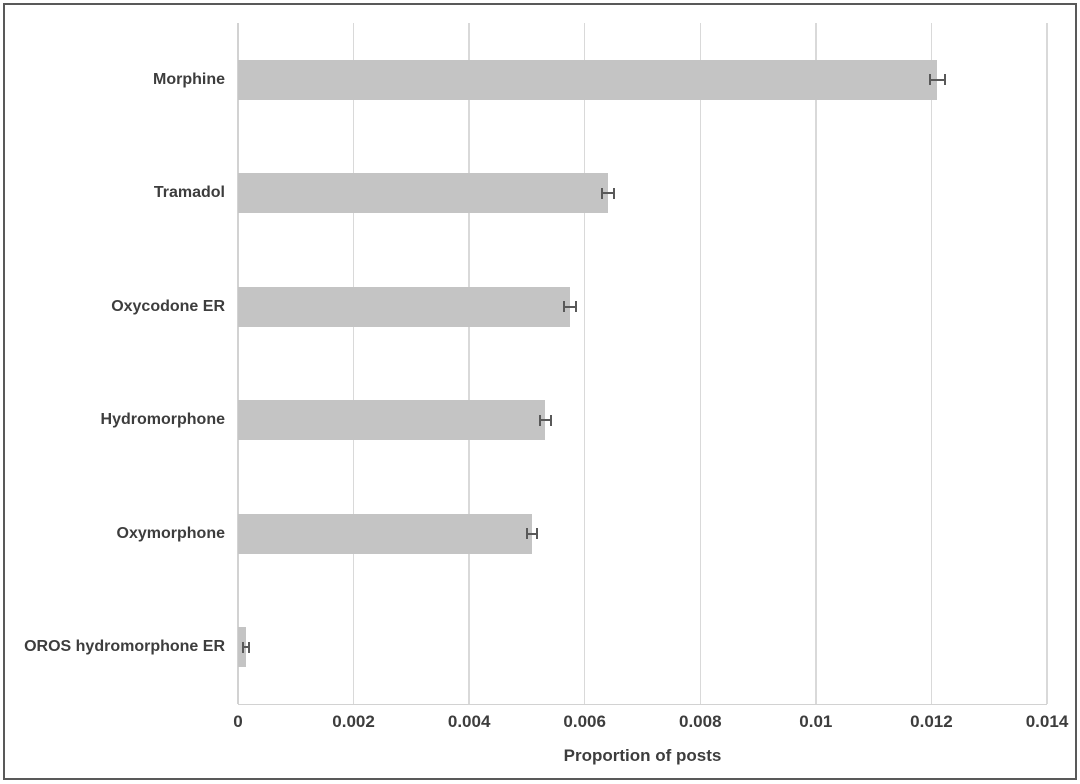 This screenshot has width=1080, height=784. I want to click on x-axis-title: Proportion of posts, so click(642, 755).